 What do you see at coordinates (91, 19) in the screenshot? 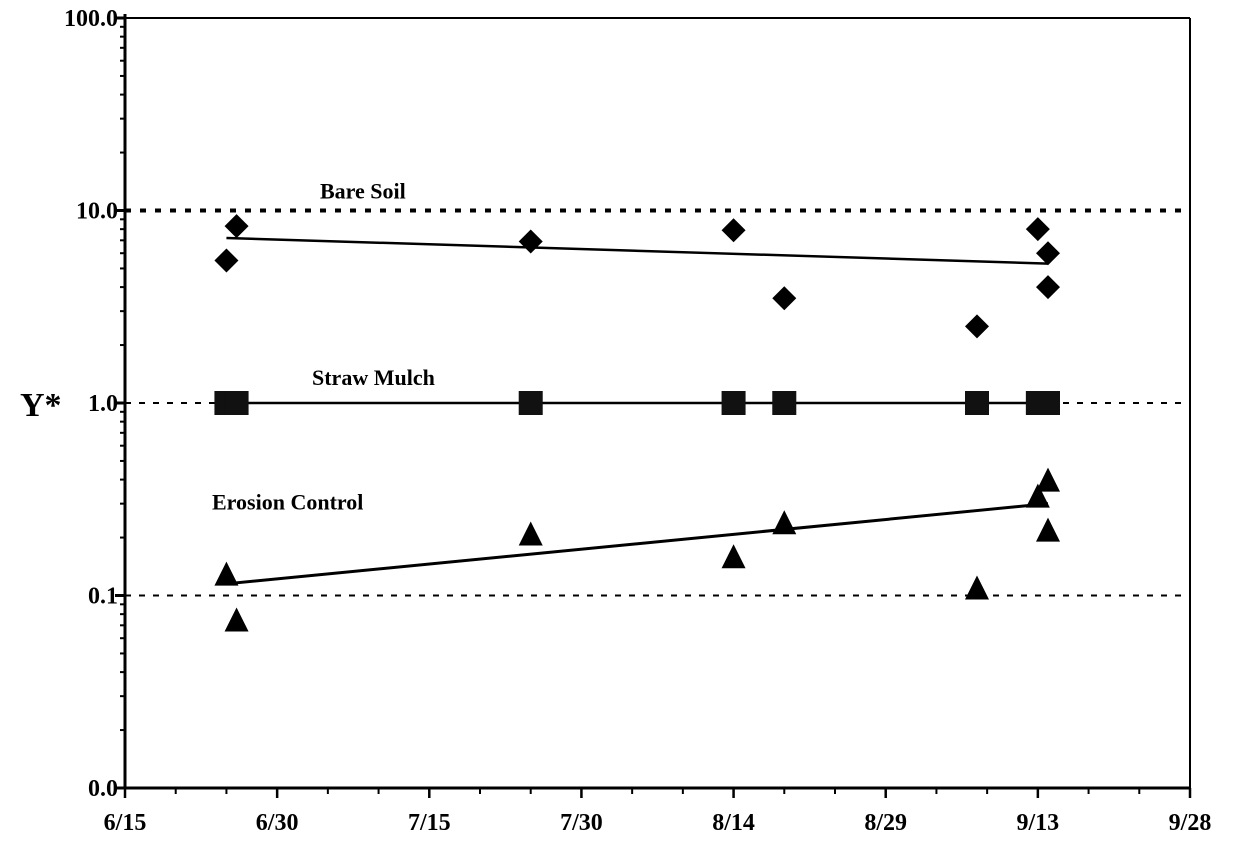
I see `y-tick-label: 100.0` at bounding box center [91, 19].